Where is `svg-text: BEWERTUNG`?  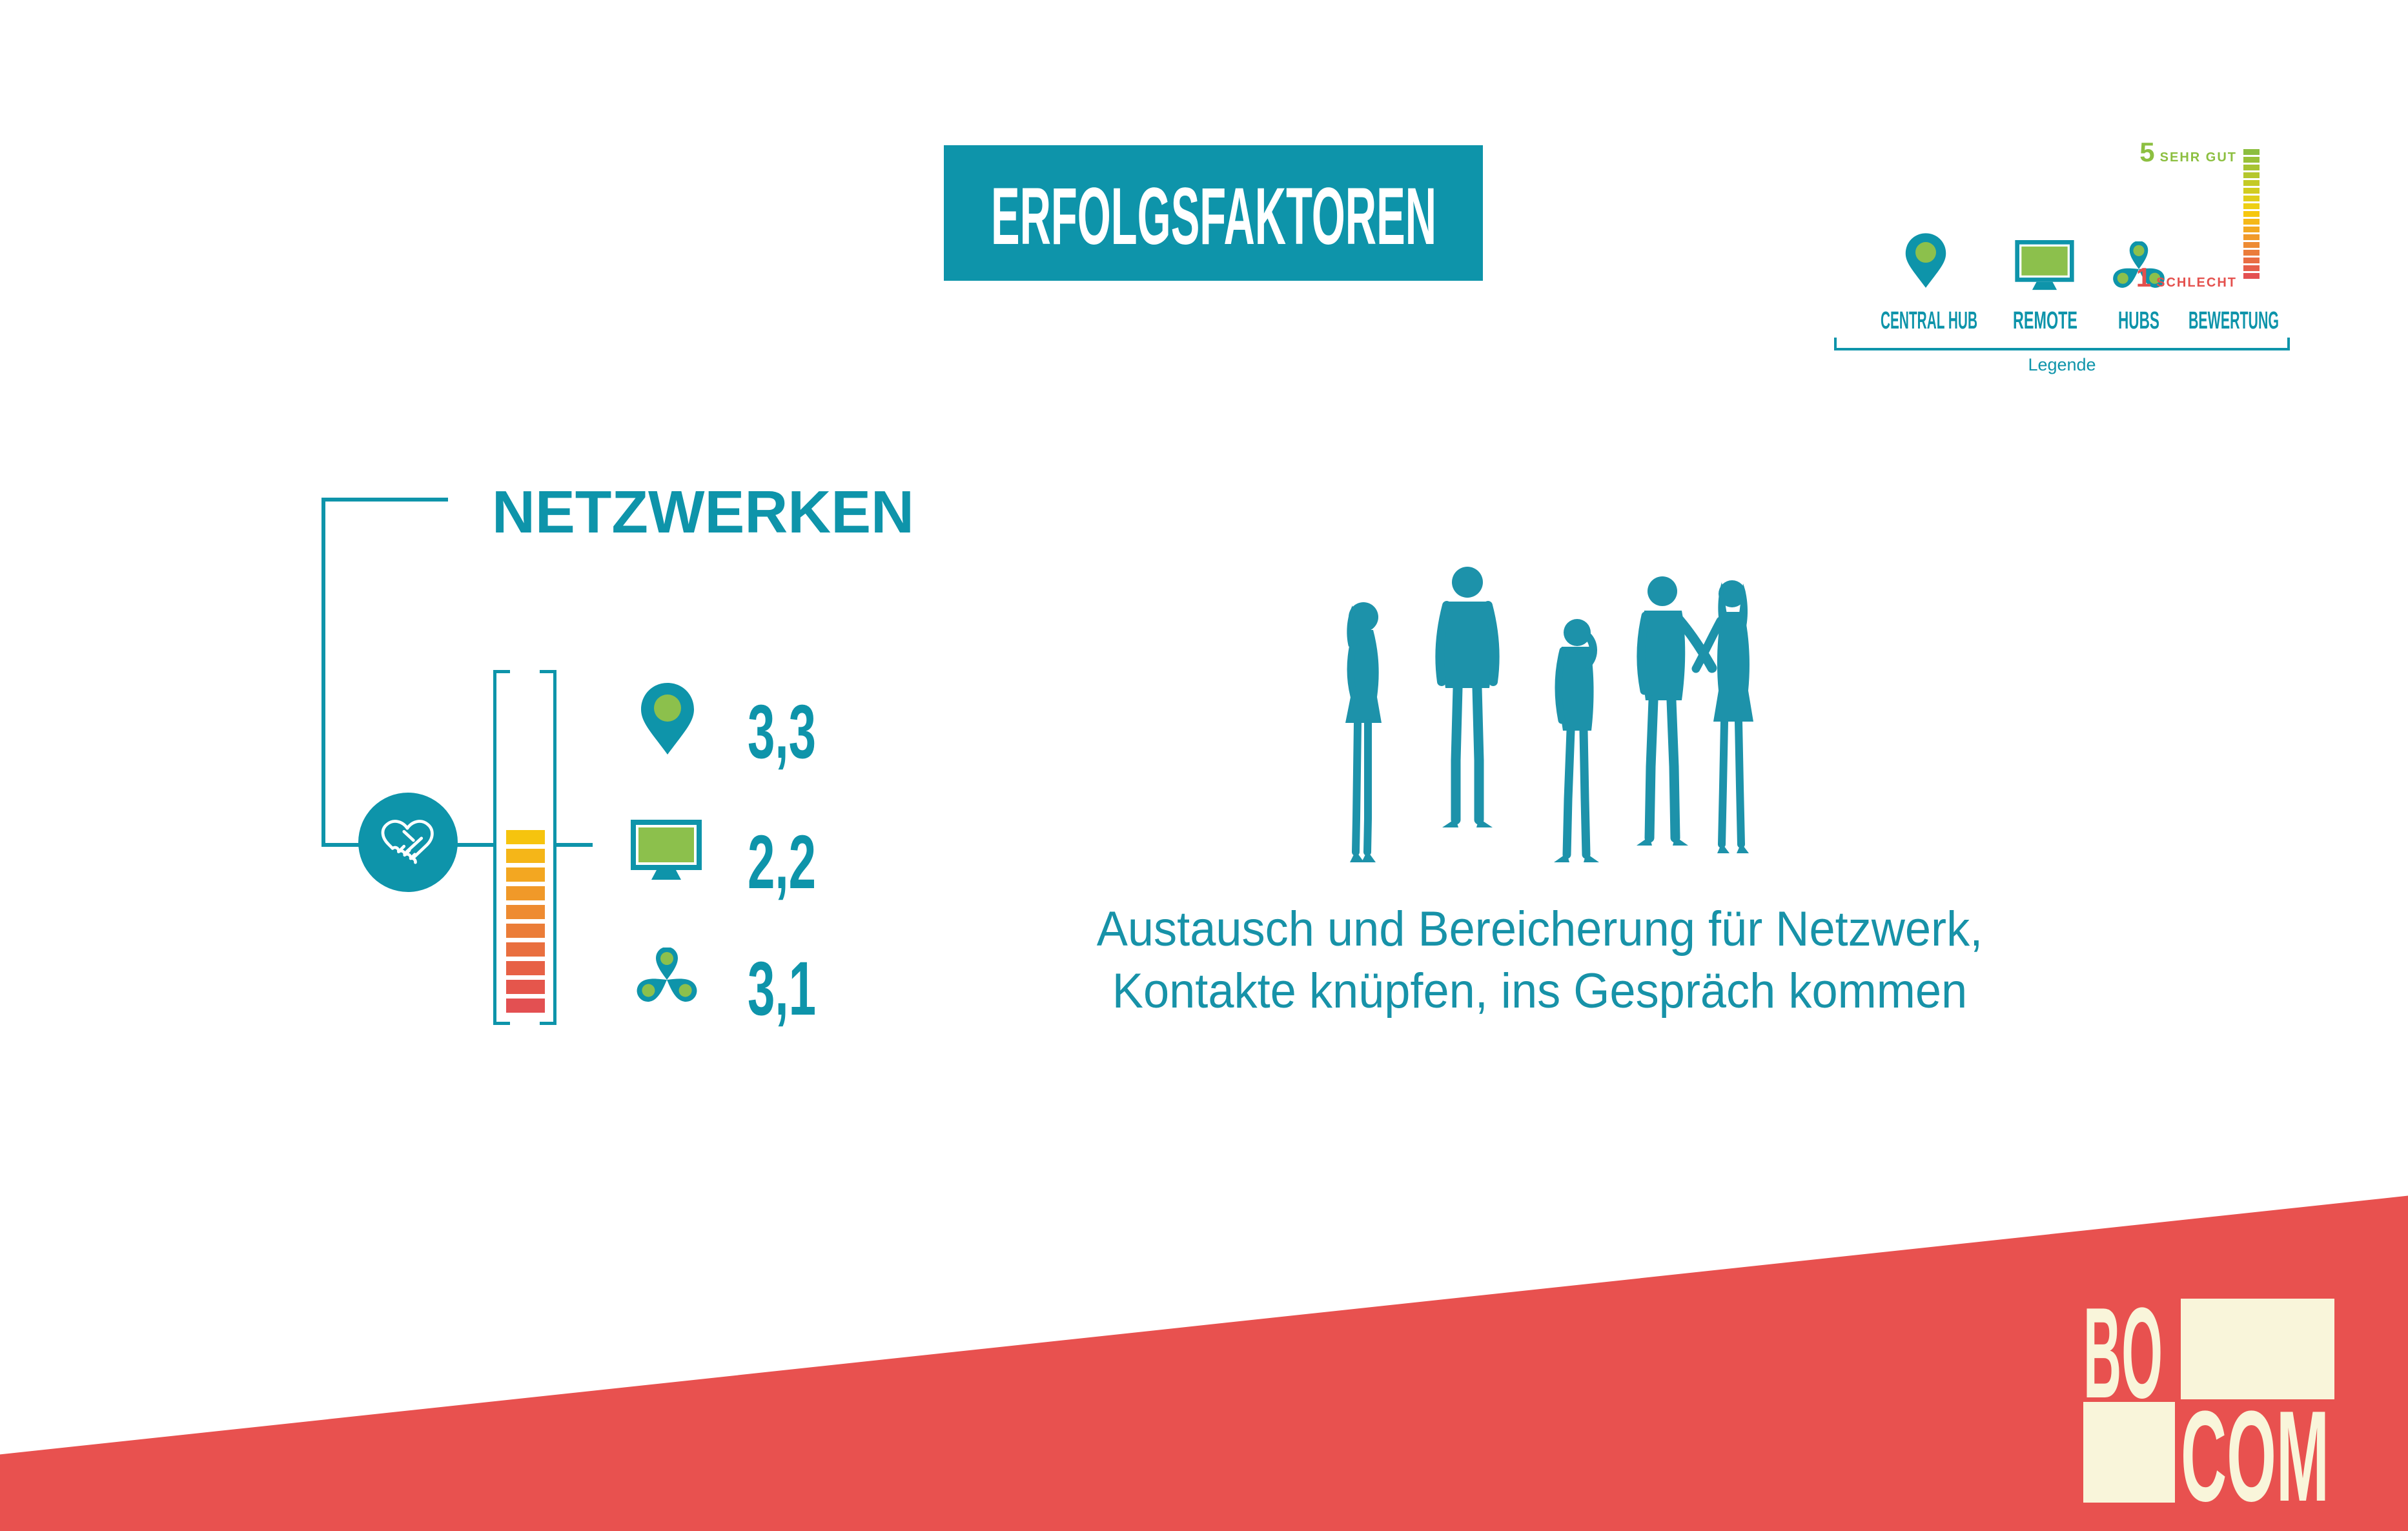
svg-text: BEWERTUNG is located at coordinates (2234, 320).